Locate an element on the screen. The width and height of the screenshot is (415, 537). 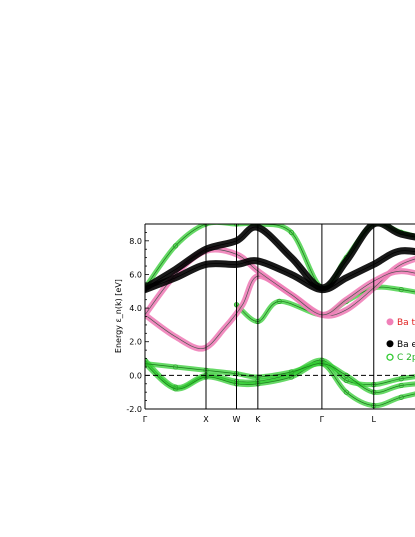
y-tick-label-1: 6.0 is located at coordinates (135, 274).